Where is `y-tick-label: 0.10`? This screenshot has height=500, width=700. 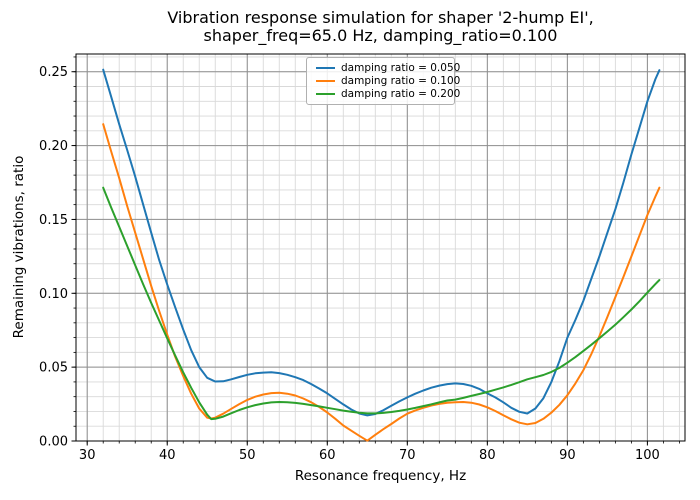
y-tick-label: 0.10 is located at coordinates (53, 294).